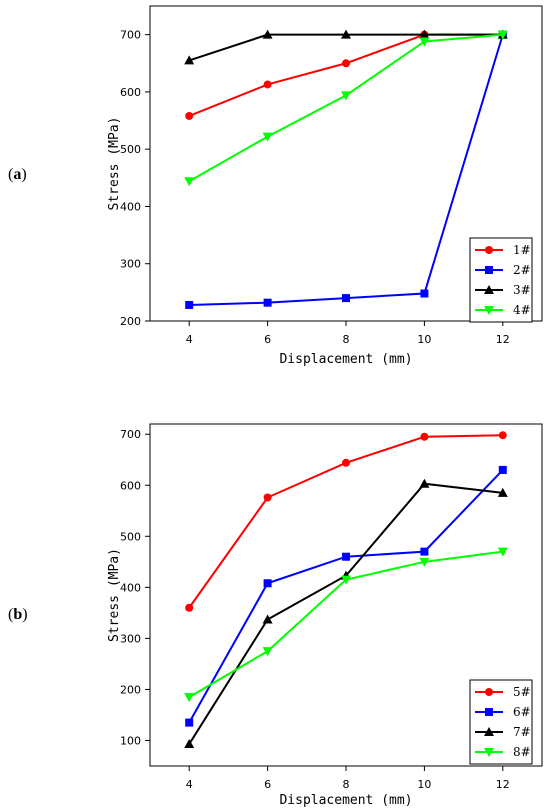 The image size is (550, 809). I want to click on legend: 1# 2# 3# 4#, so click(501, 280).